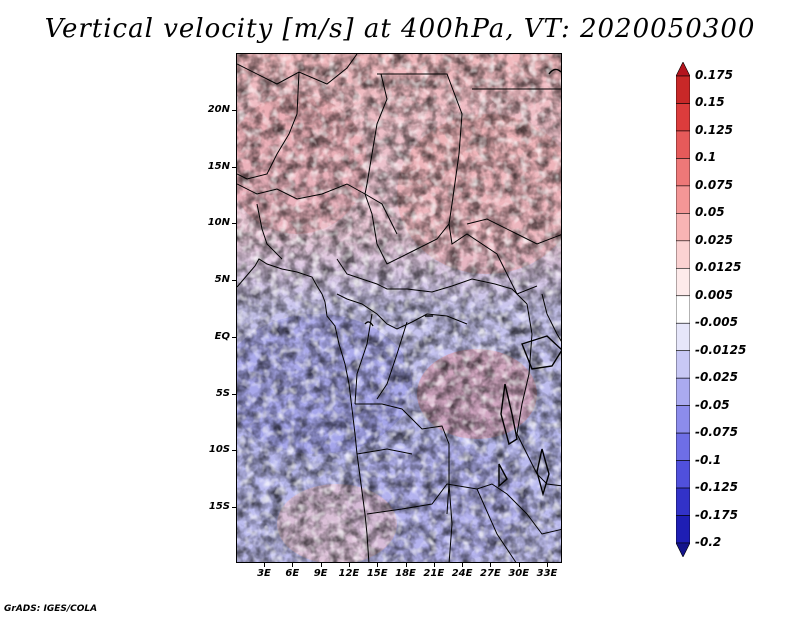 The height and width of the screenshot is (618, 800). Describe the element at coordinates (462, 573) in the screenshot. I see `lon-label: 24E` at that location.